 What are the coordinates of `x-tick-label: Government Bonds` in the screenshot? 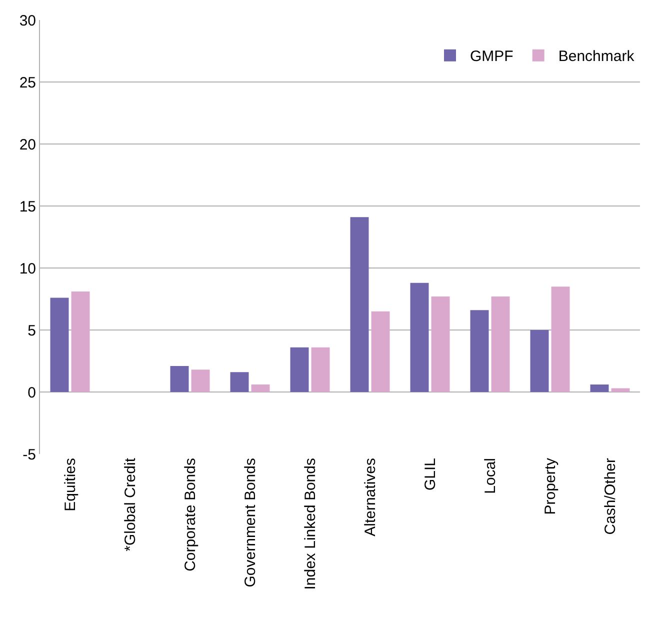 It's located at (250, 523).